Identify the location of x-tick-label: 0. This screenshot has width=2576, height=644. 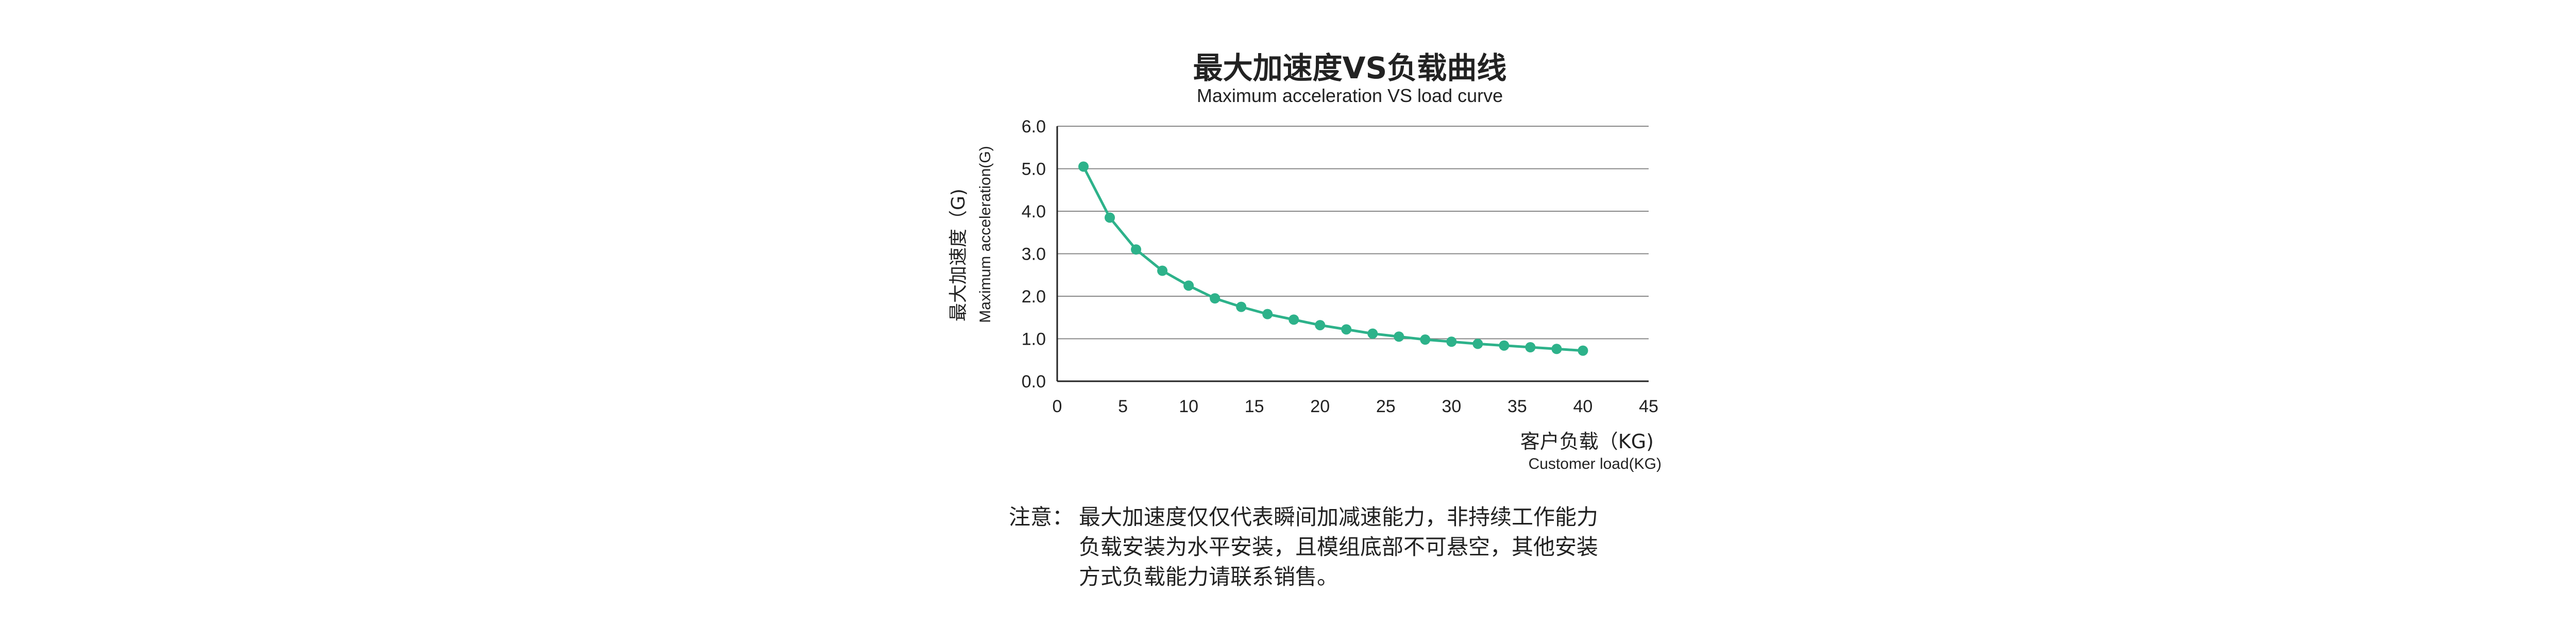
(1057, 407).